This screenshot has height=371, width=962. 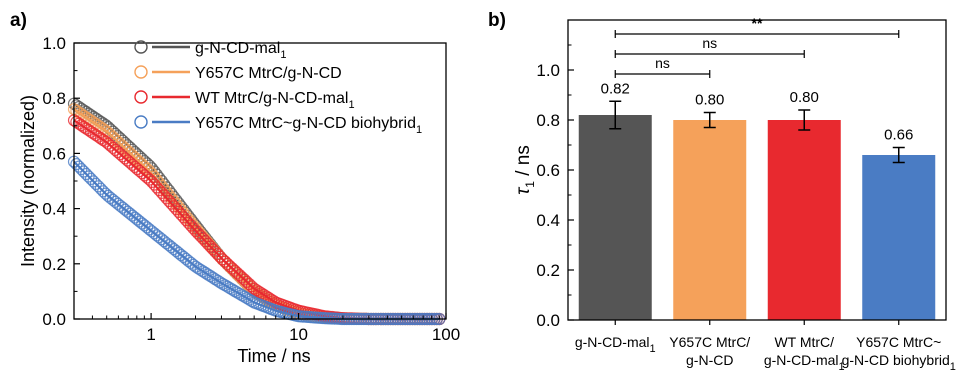 I want to click on category-label: Y657C MtrC/, so click(x=709, y=342).